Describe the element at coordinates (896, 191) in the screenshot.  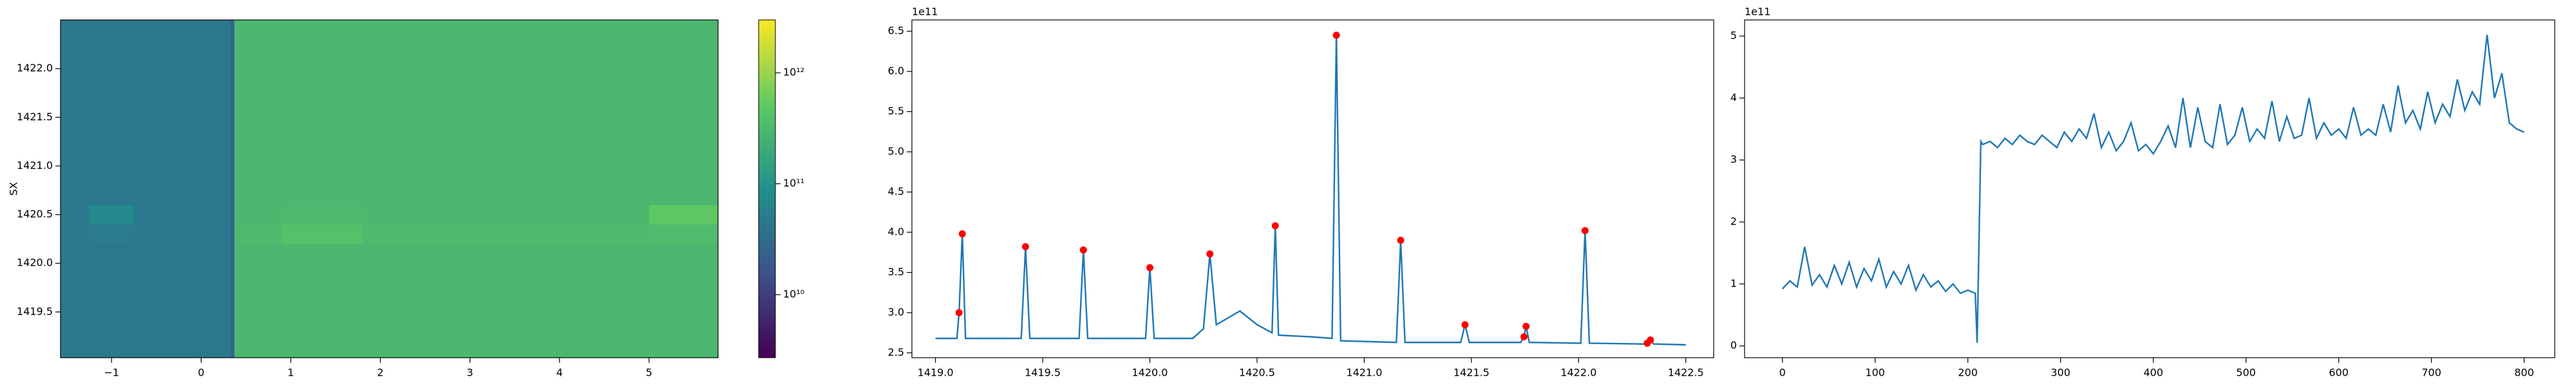
I see `y-tick-label: 4.5` at that location.